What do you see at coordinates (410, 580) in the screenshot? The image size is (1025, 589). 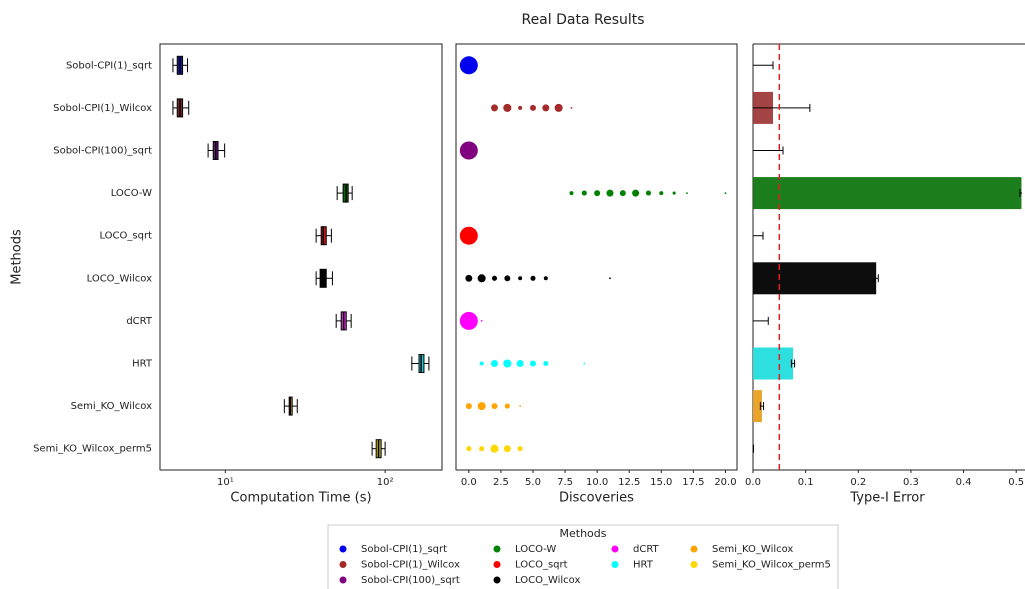 I see `legend-label: Sobol-CPI(100)_sqrt` at bounding box center [410, 580].